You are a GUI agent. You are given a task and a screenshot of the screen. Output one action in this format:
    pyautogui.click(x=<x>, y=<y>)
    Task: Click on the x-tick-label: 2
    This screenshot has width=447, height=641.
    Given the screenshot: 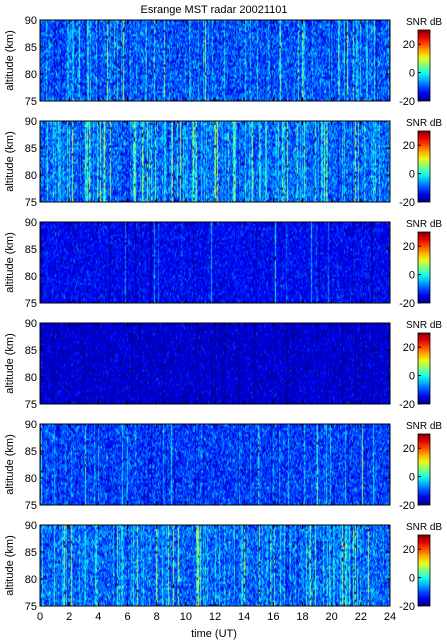 What is the action you would take?
    pyautogui.click(x=69, y=617)
    